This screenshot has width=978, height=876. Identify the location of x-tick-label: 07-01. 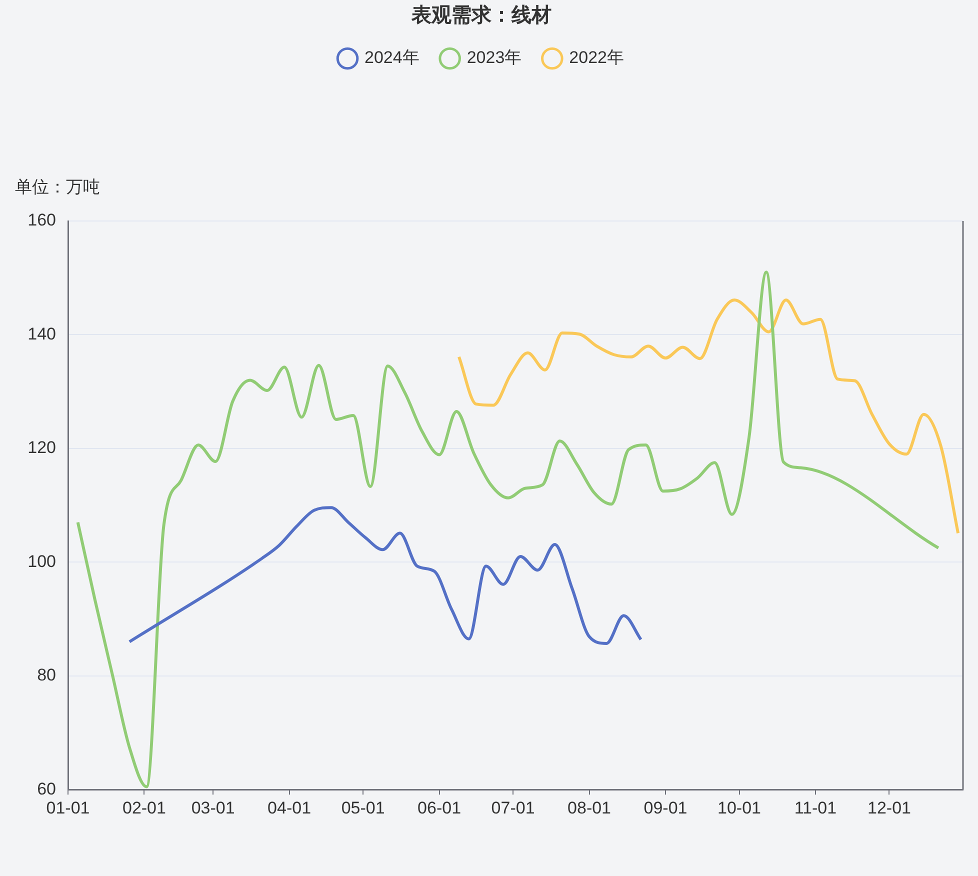
(513, 808).